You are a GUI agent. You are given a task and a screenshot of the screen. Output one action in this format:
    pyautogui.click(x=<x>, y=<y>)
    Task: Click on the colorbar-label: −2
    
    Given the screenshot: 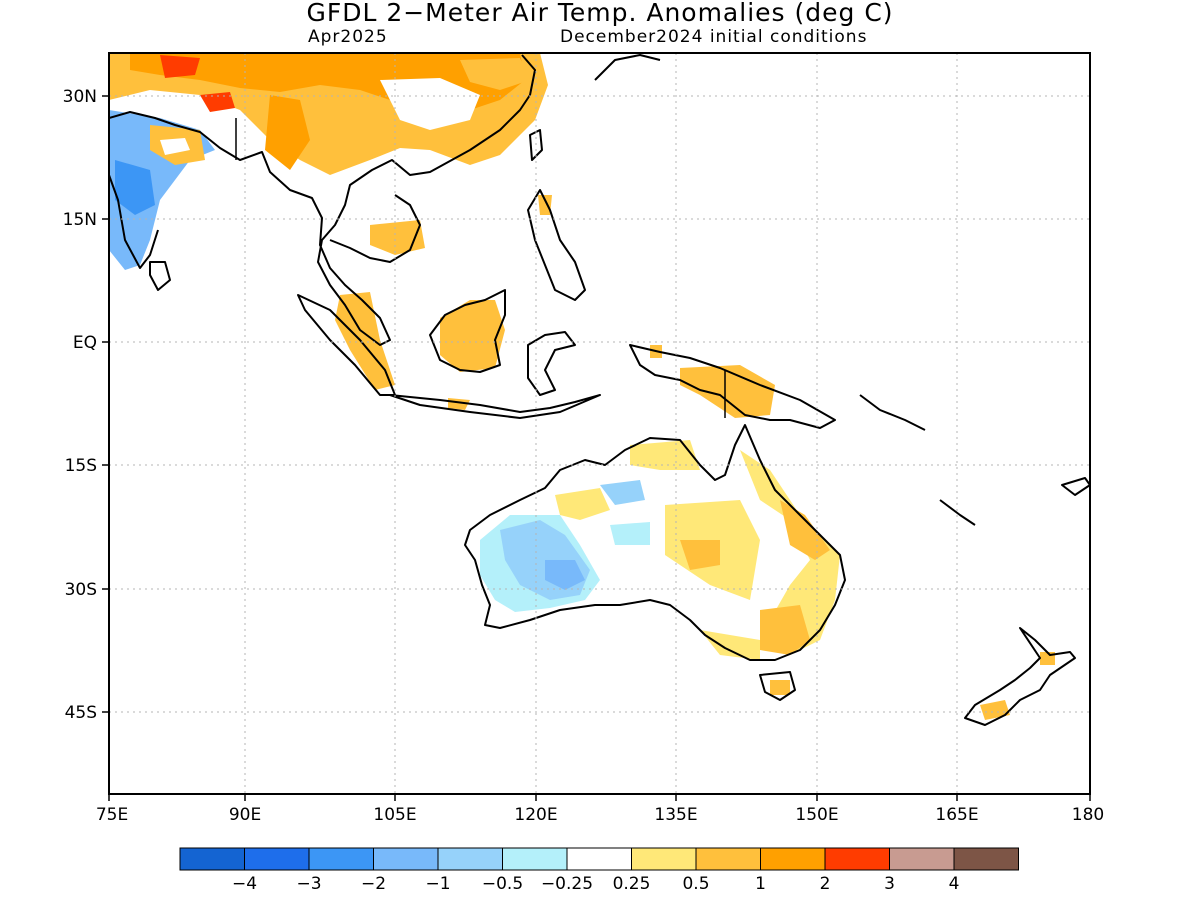 What is the action you would take?
    pyautogui.click(x=373, y=884)
    